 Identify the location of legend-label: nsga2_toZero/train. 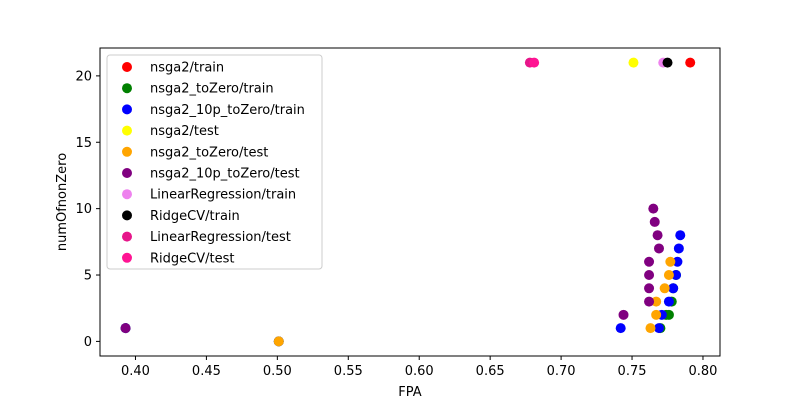
(212, 89).